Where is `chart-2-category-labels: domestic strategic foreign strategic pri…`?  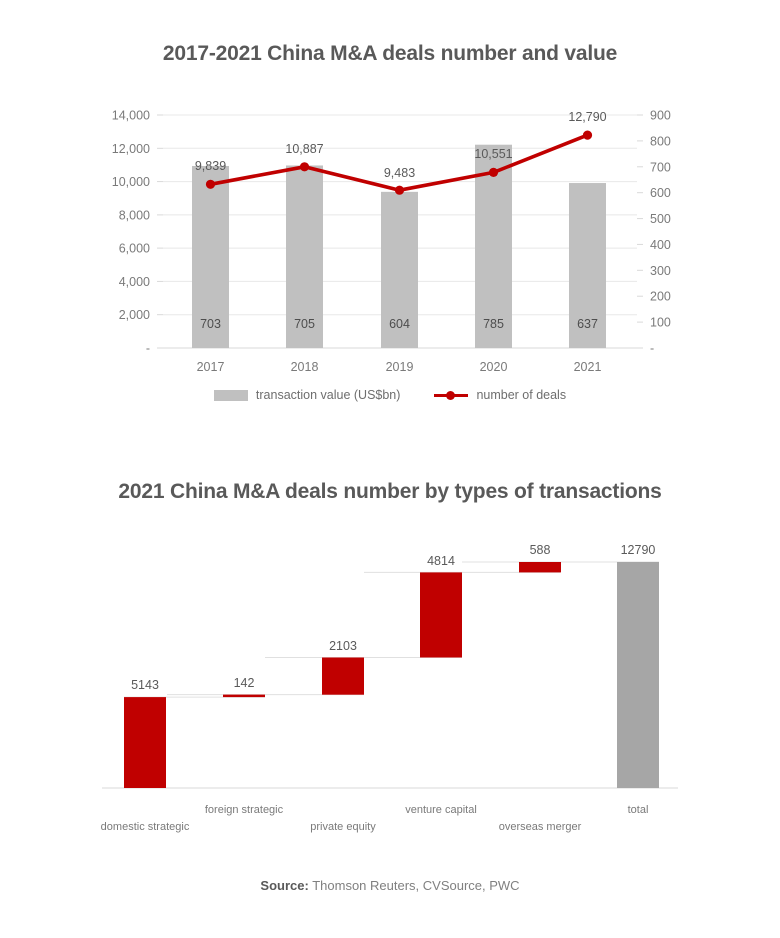 chart-2-category-labels: domestic strategic foreign strategic pri… is located at coordinates (375, 818).